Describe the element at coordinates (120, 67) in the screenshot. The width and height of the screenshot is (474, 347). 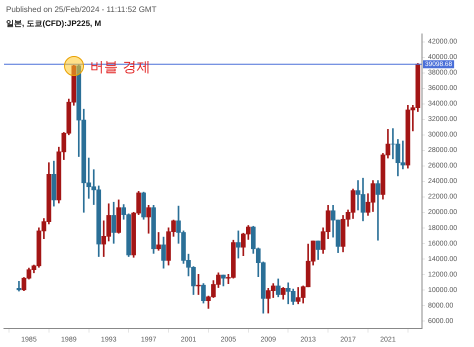
I see `annotation: 버블 경제` at that location.